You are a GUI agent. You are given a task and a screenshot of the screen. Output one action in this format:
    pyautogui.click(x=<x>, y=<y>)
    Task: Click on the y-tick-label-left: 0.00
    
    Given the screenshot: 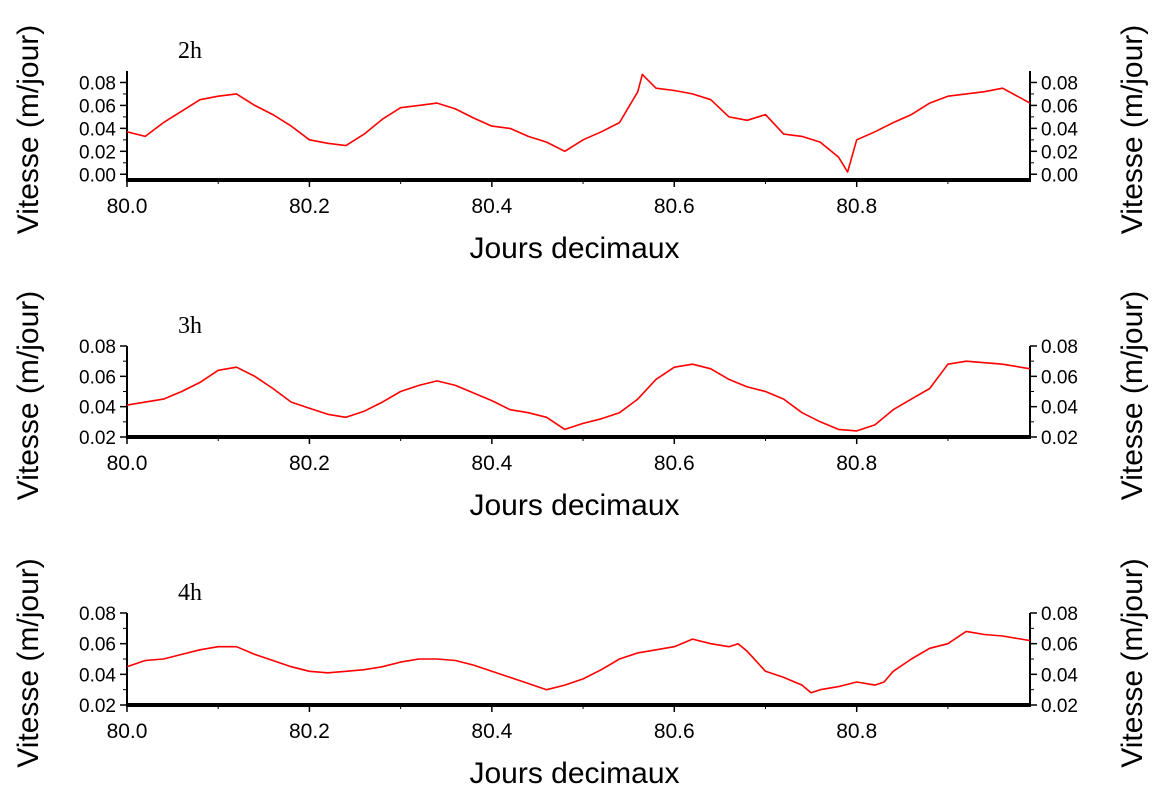 What is the action you would take?
    pyautogui.click(x=97, y=175)
    